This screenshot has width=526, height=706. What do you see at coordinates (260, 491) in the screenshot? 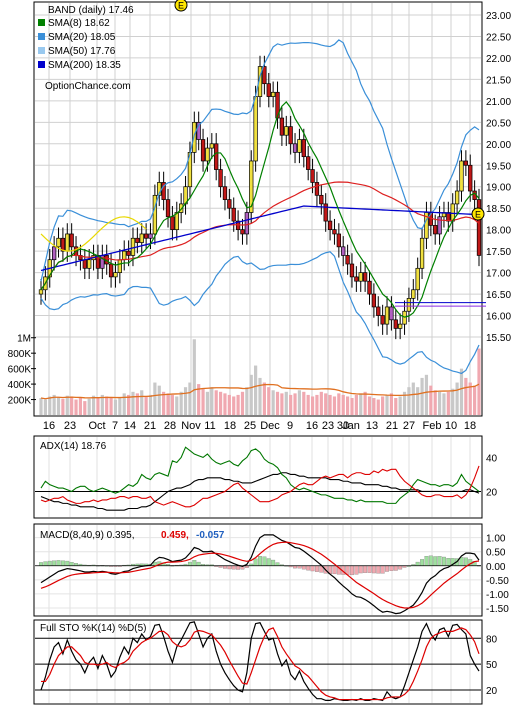
I see `adx-line` at bounding box center [260, 491].